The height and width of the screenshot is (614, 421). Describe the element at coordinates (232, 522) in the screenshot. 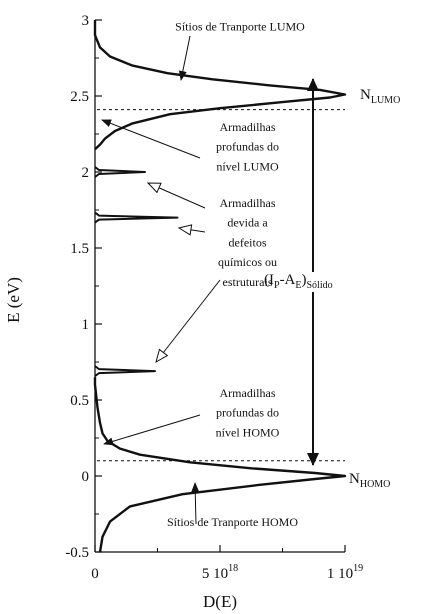

I see `annotation-text: Sítios de Tranporte HOMO` at that location.